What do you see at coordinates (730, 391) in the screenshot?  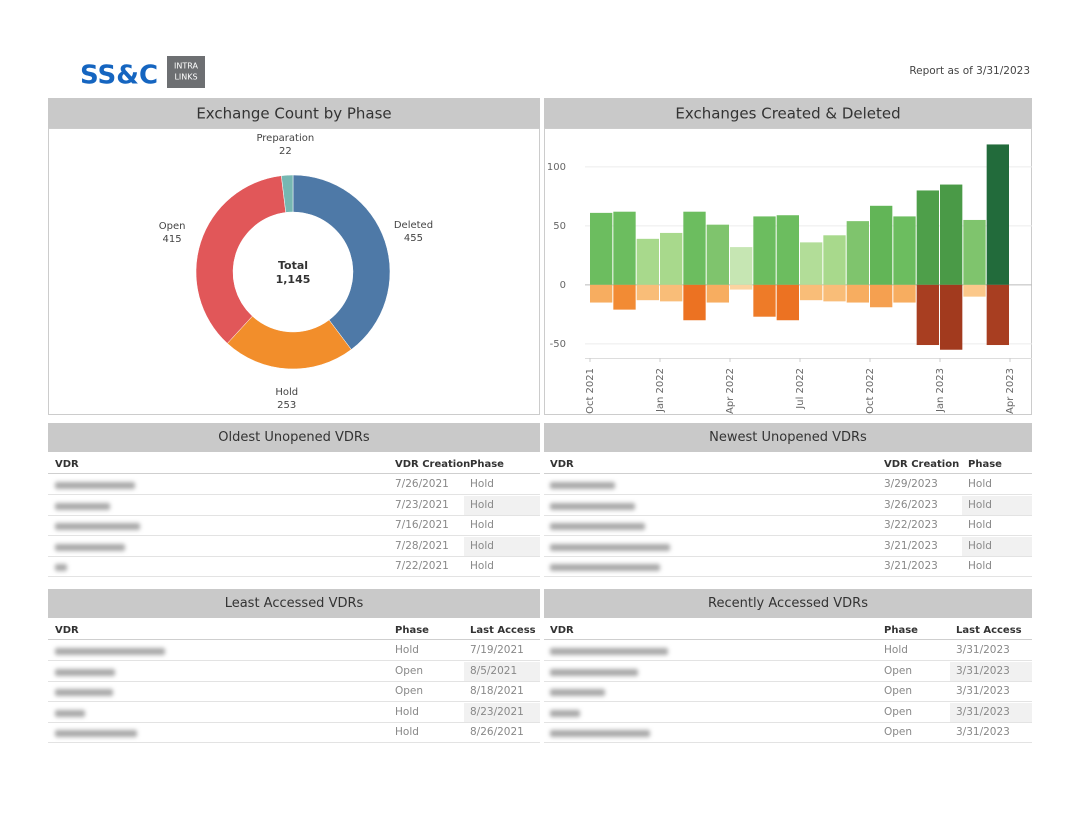 I see `x-tick-label: Apr 2022` at bounding box center [730, 391].